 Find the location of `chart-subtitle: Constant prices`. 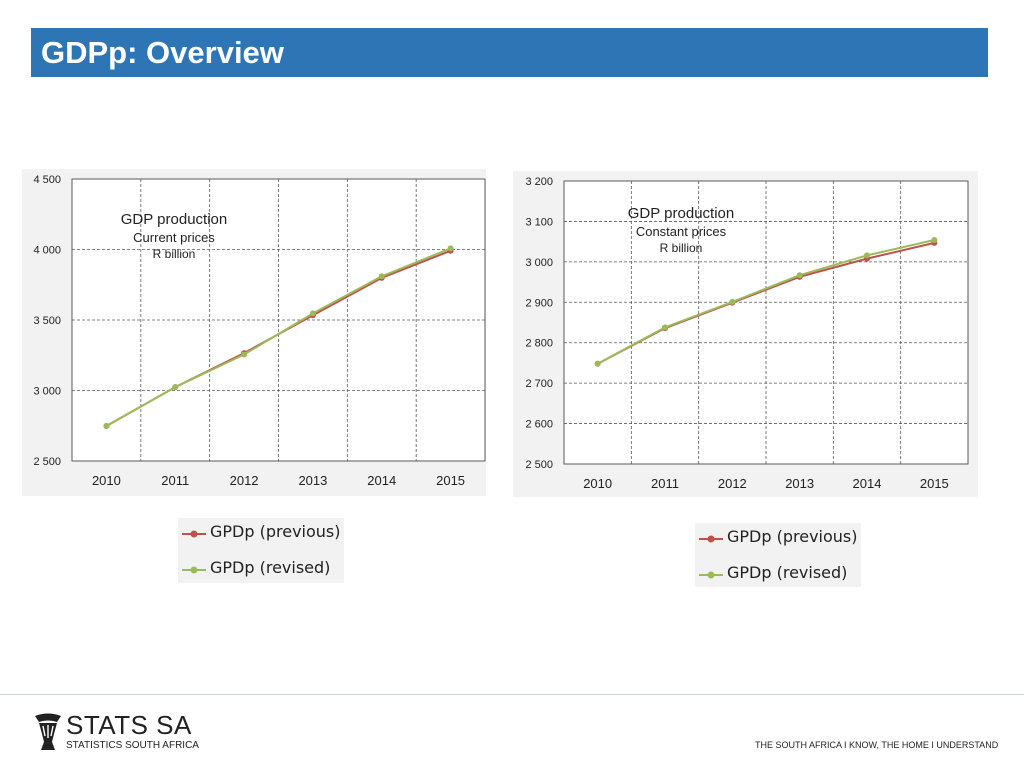

chart-subtitle: Constant prices is located at coordinates (681, 231).